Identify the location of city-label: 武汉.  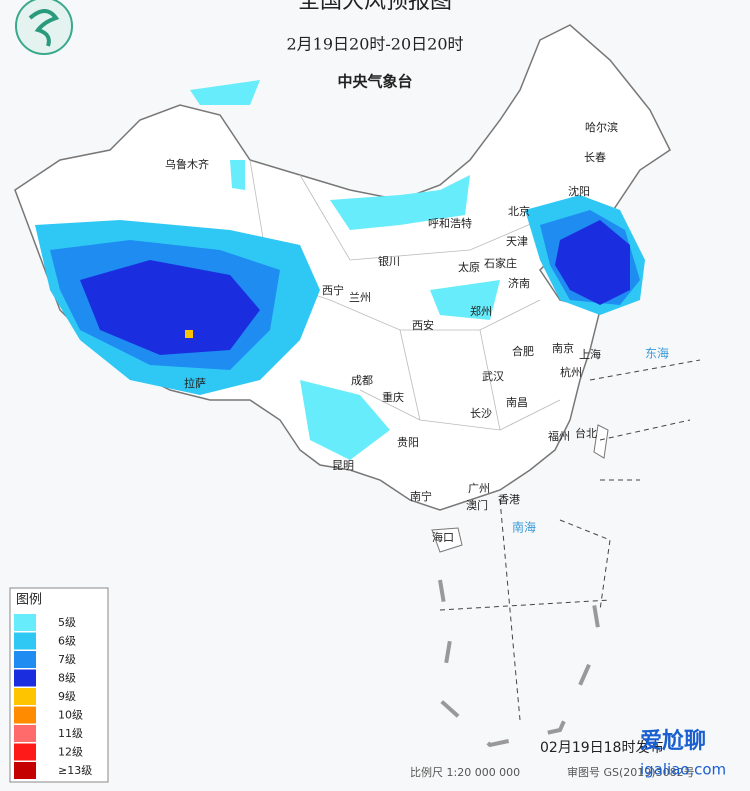
(493, 376).